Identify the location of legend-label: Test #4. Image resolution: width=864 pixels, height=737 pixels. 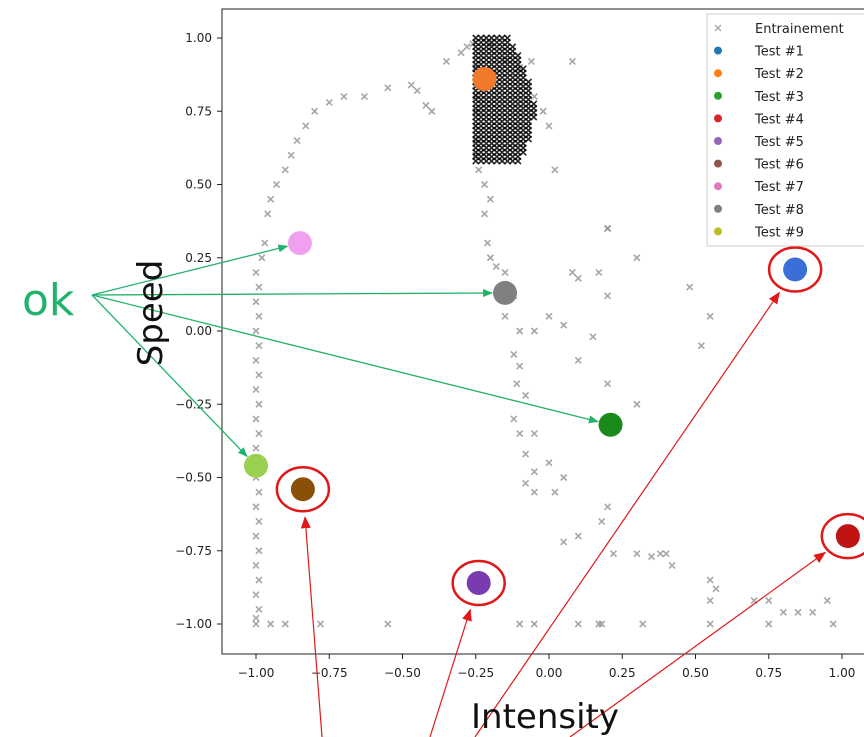
(779, 119).